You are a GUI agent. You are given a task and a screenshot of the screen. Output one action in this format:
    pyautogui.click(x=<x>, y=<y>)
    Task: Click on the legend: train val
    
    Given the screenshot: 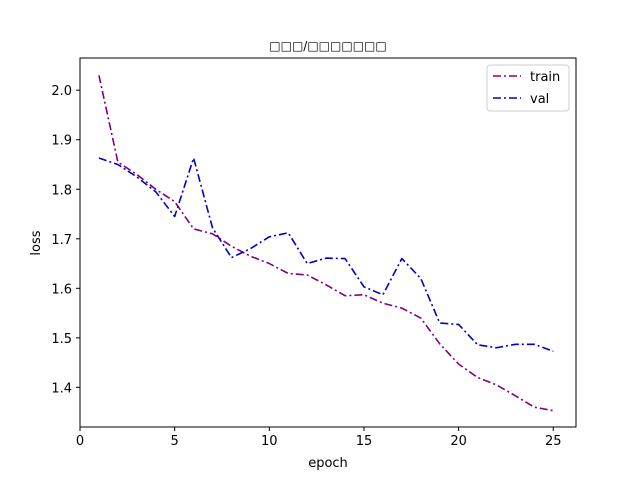 What is the action you would take?
    pyautogui.click(x=528, y=88)
    